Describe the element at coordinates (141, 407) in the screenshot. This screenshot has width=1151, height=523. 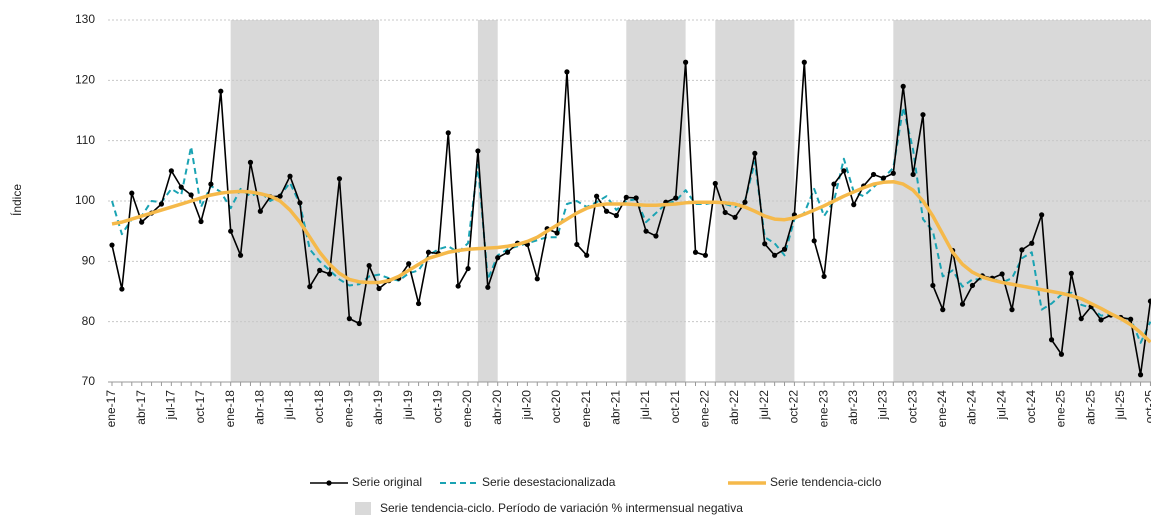
I see `x-tick-label: abr-17` at that location.